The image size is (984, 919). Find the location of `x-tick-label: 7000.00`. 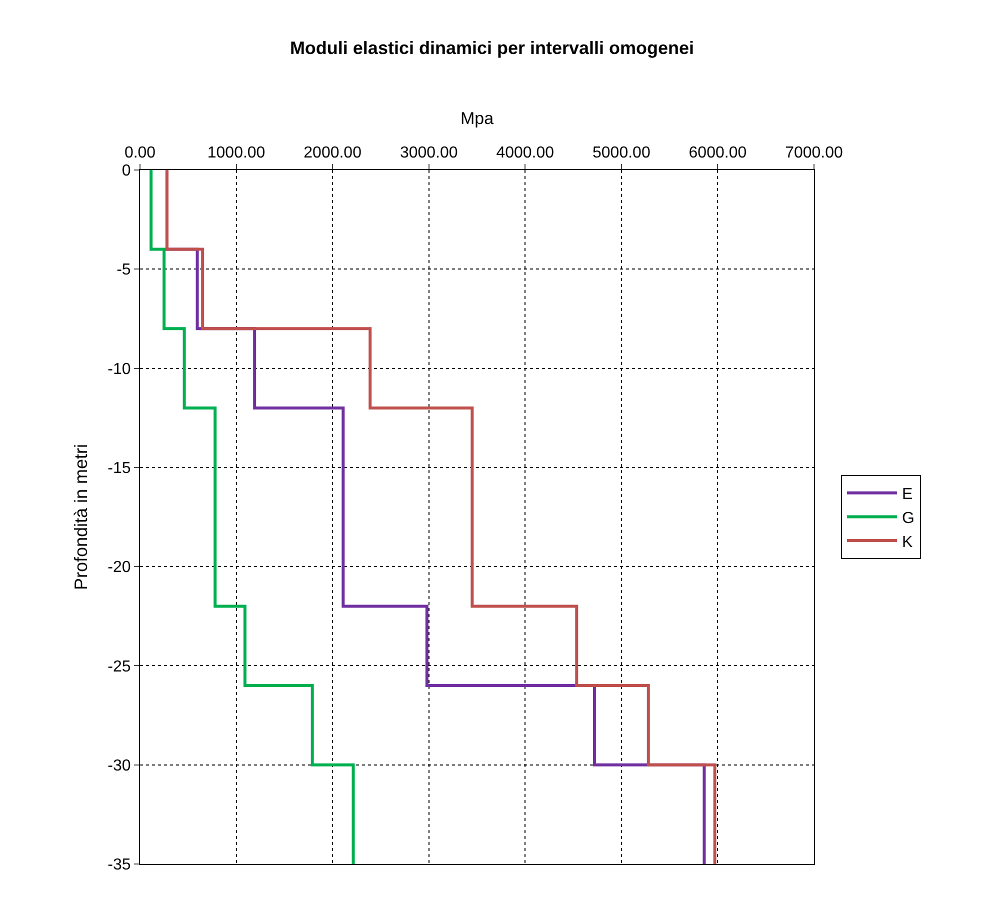

x-tick-label: 7000.00 is located at coordinates (814, 153).